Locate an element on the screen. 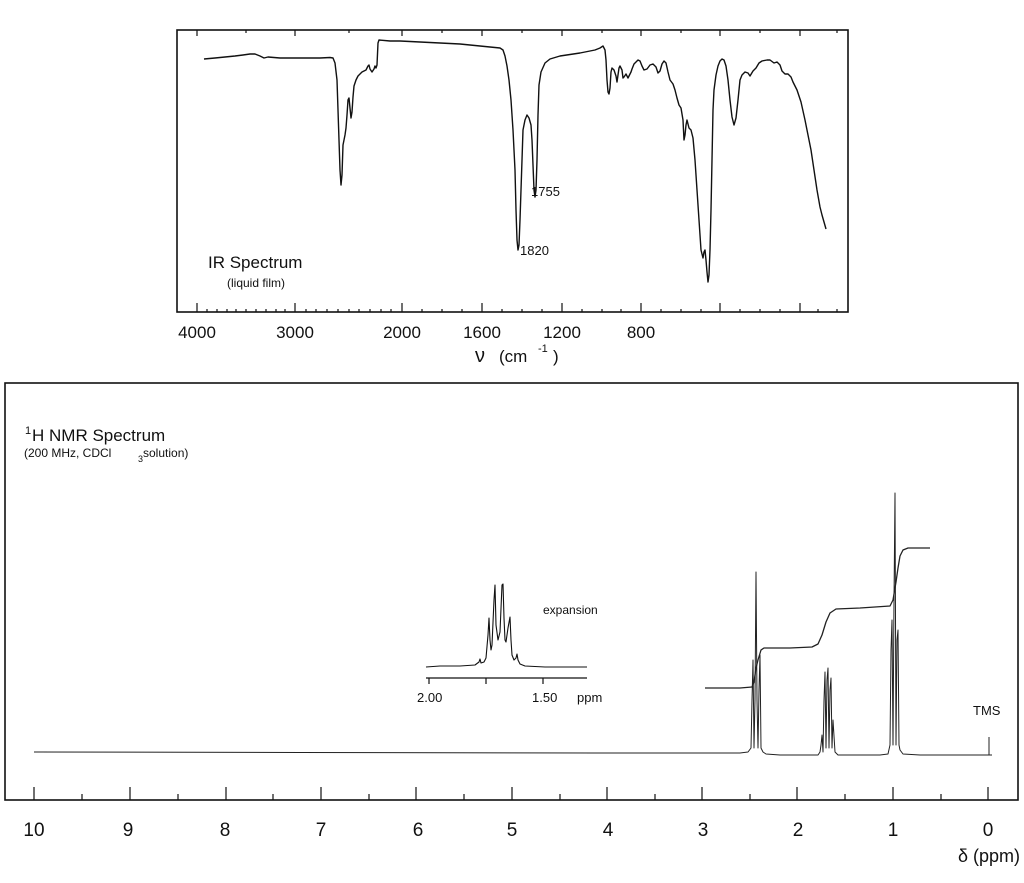 The height and width of the screenshot is (883, 1024). ir-x-tick-labels: 4000 3000 2000 1600 1200 800 is located at coordinates (416, 332).